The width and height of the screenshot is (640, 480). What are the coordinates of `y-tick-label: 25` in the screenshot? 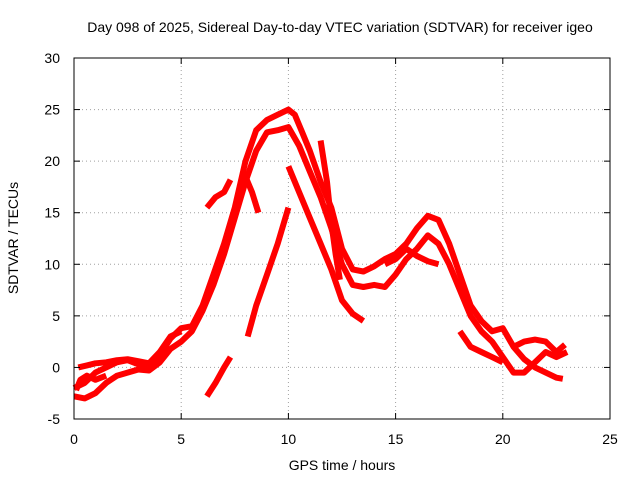 It's located at (52, 110).